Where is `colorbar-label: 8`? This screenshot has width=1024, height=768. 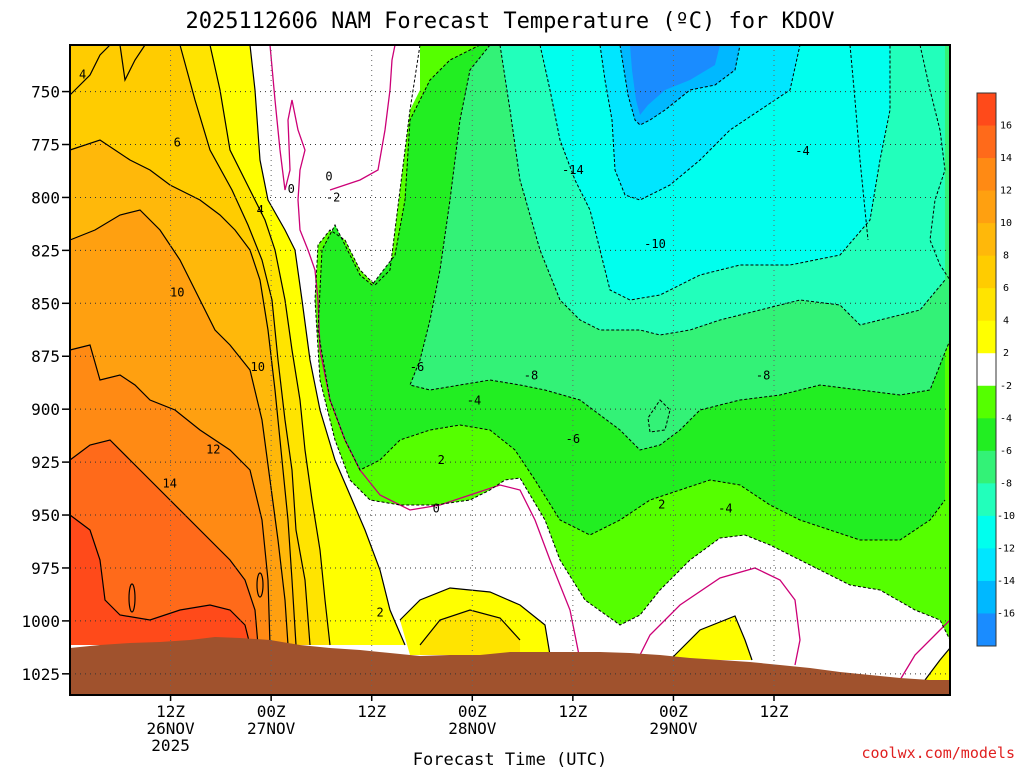
colorbar-label: 8 is located at coordinates (1006, 256).